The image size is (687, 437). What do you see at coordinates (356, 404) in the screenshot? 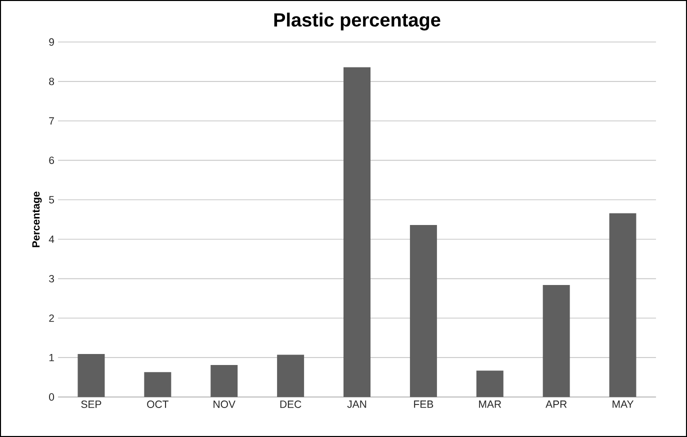
I see `x-tick-label: JAN` at bounding box center [356, 404].